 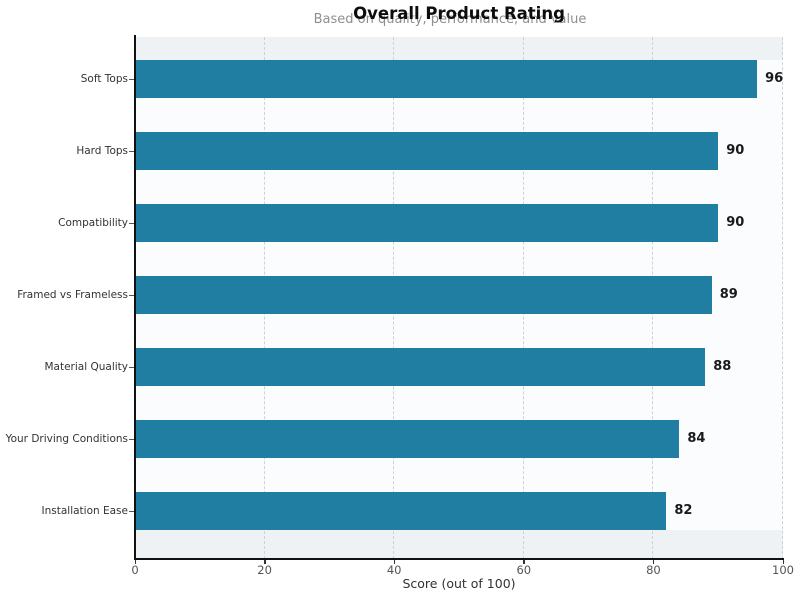 What do you see at coordinates (782, 298) in the screenshot?
I see `gridline-x100` at bounding box center [782, 298].